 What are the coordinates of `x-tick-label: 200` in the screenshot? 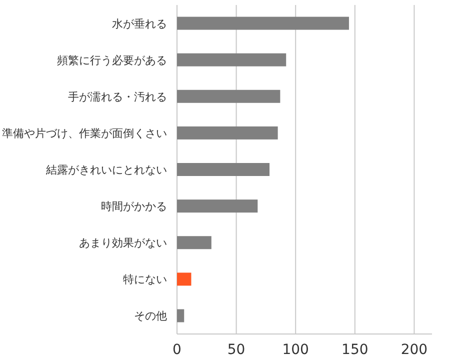 It's located at (414, 350).